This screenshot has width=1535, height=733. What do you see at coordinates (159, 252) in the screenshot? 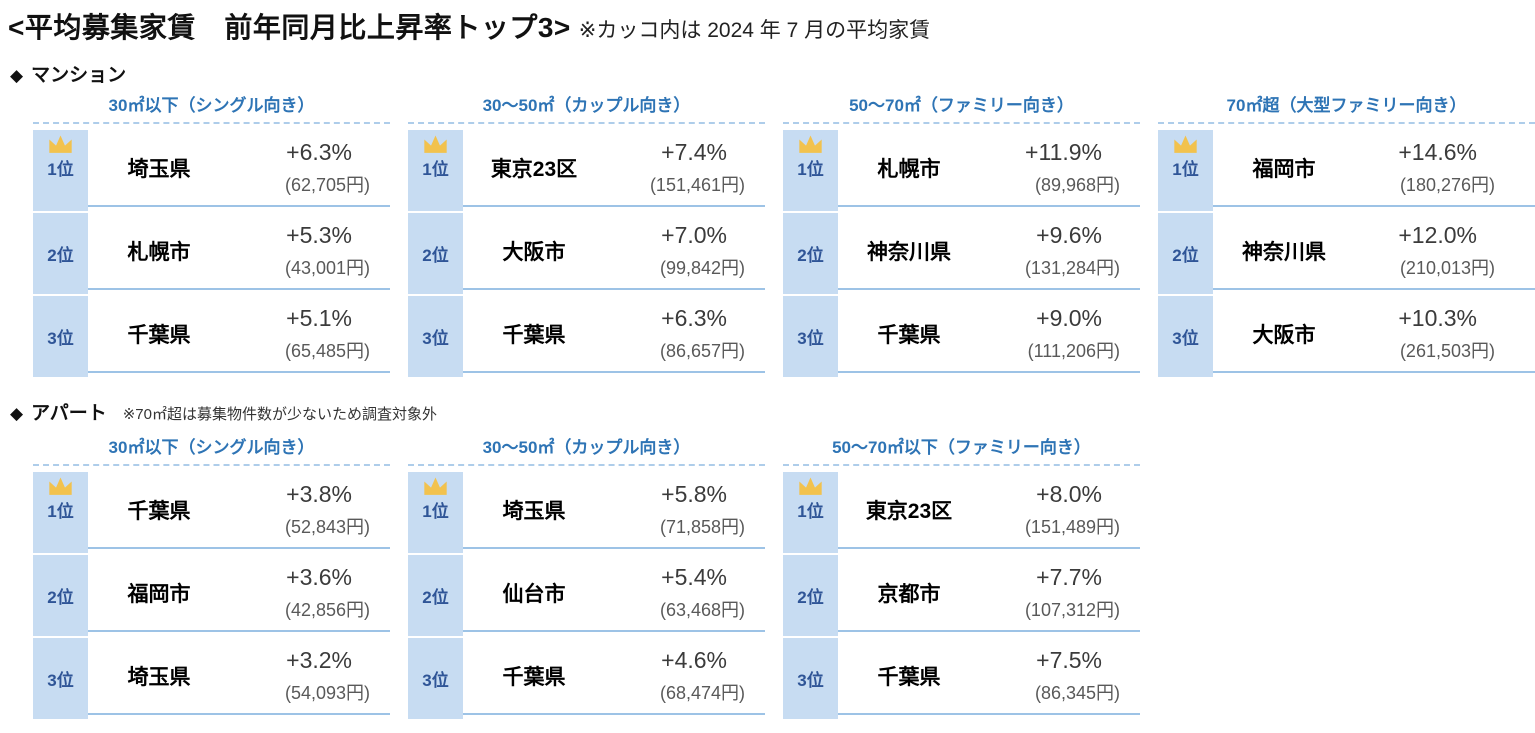
I see `region-name: 札幌市` at bounding box center [159, 252].